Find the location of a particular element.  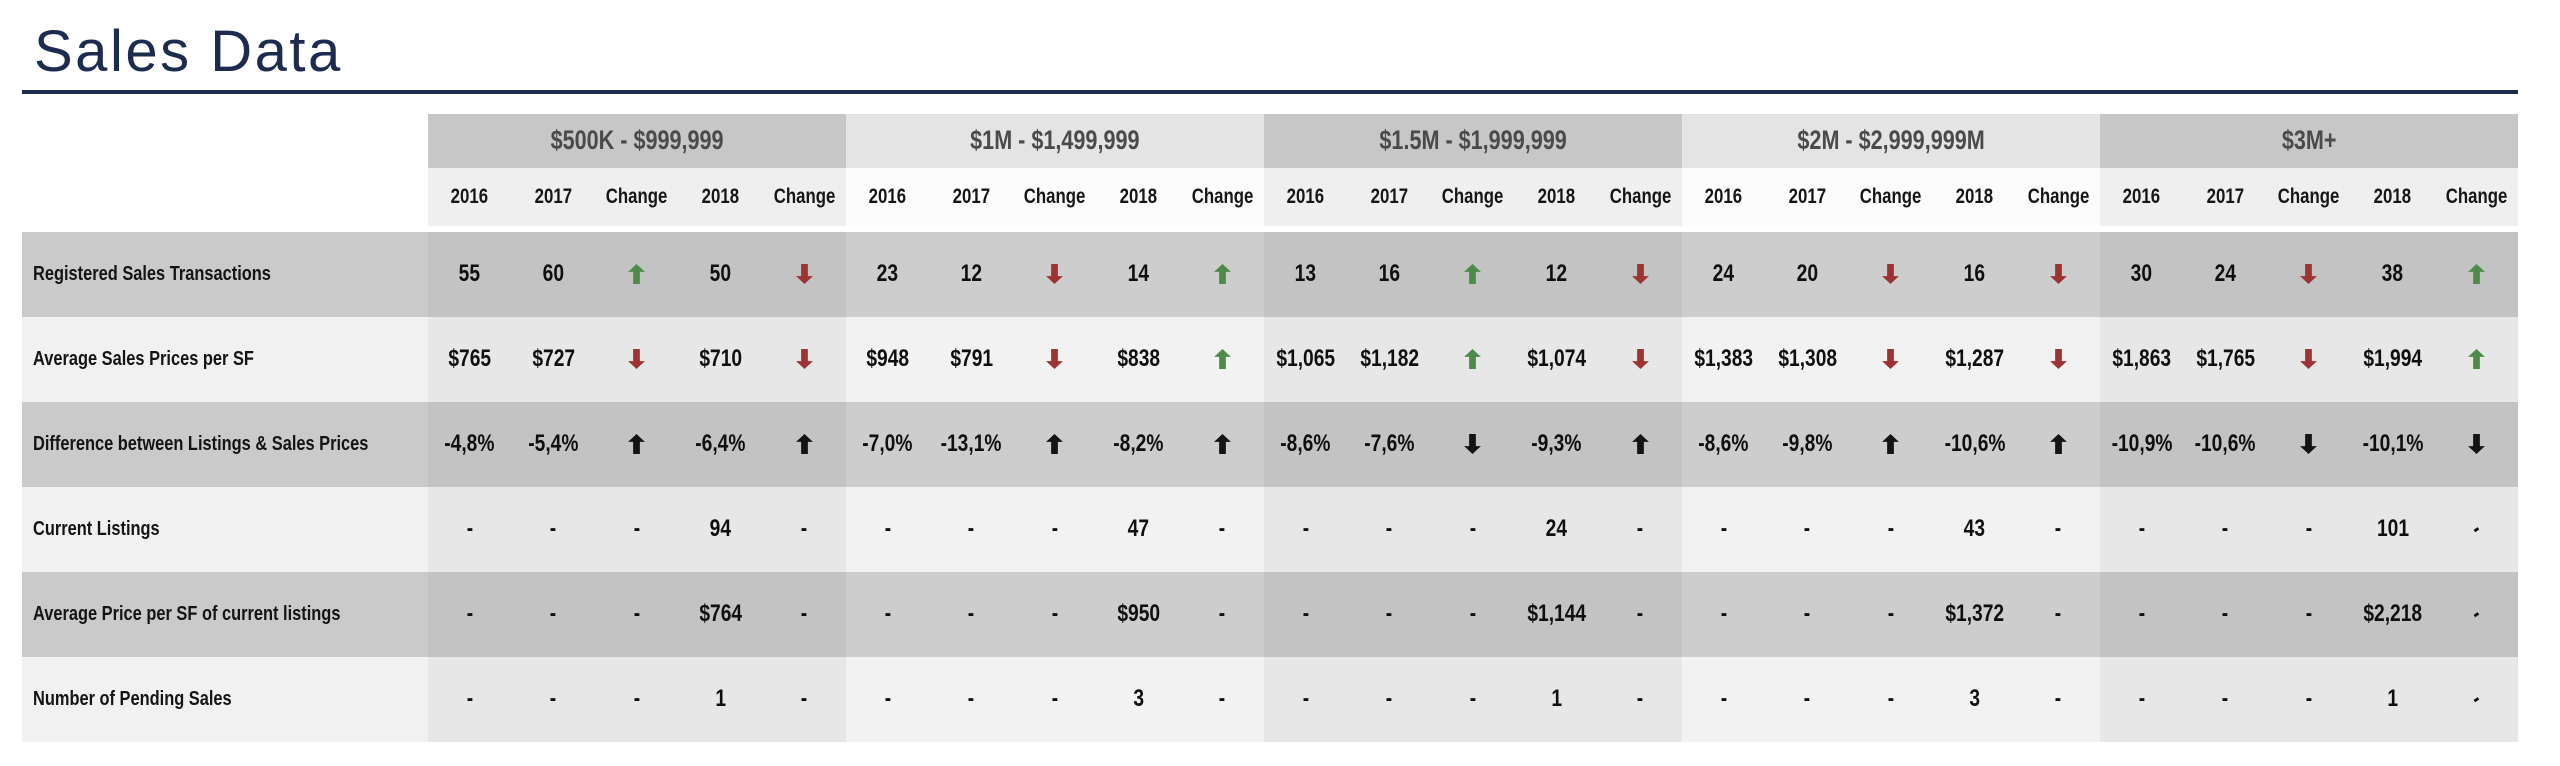

cell-value: 30 is located at coordinates (2142, 274).